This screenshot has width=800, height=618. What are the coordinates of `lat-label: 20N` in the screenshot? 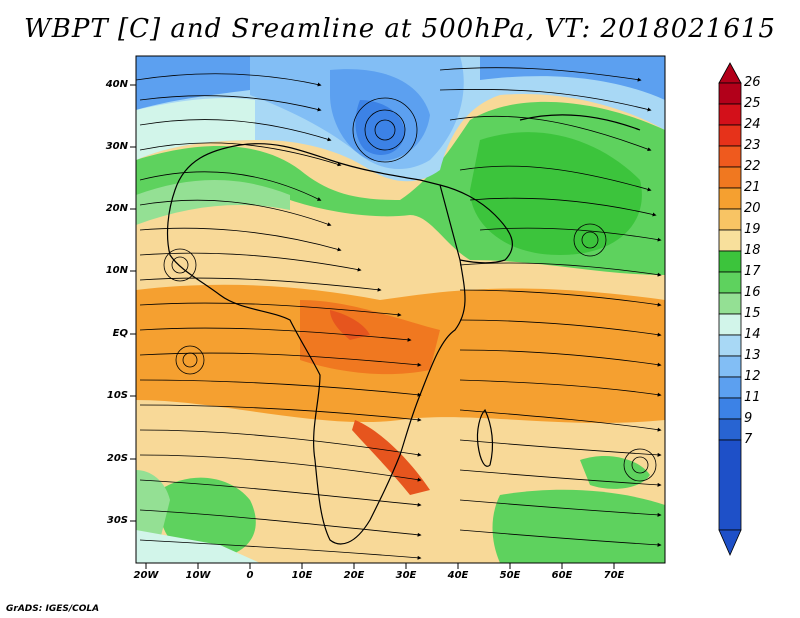 It's located at (116, 208).